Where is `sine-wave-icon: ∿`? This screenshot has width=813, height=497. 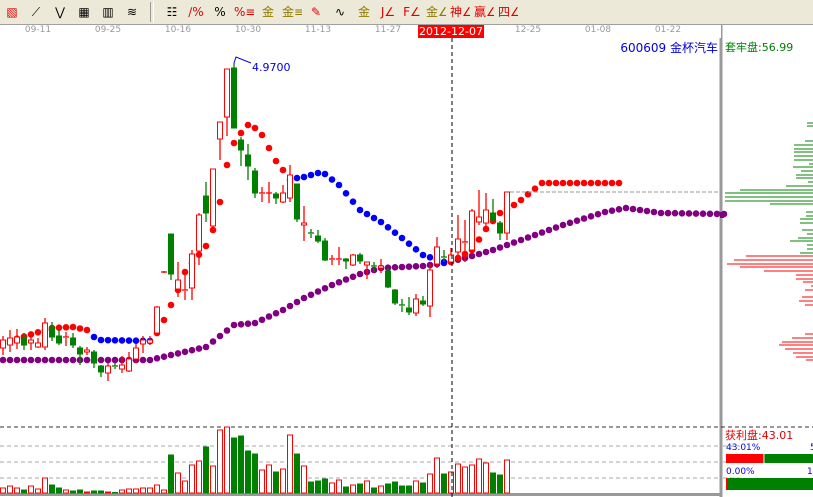
sine-wave-icon: ∿ is located at coordinates (340, 12).